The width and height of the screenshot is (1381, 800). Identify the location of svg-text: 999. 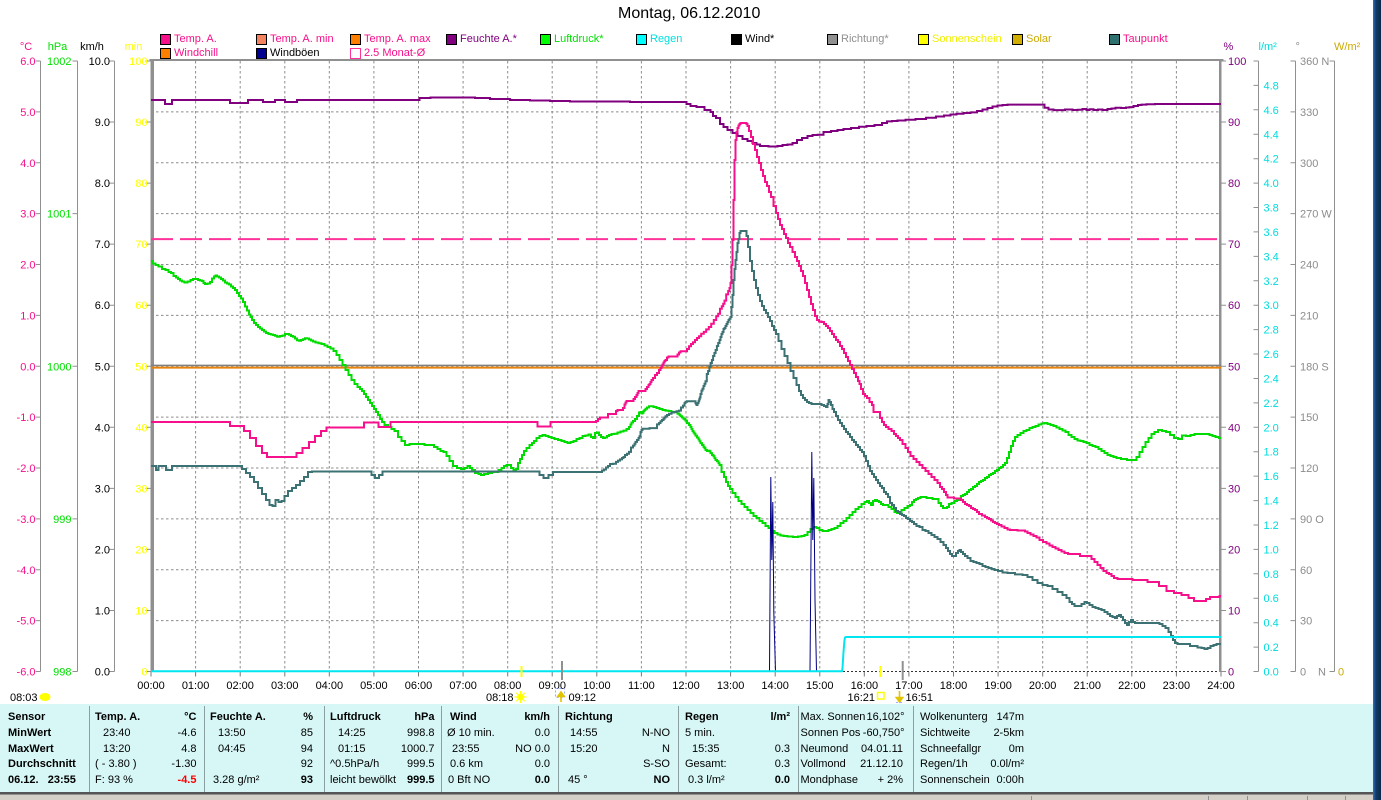
(62, 520).